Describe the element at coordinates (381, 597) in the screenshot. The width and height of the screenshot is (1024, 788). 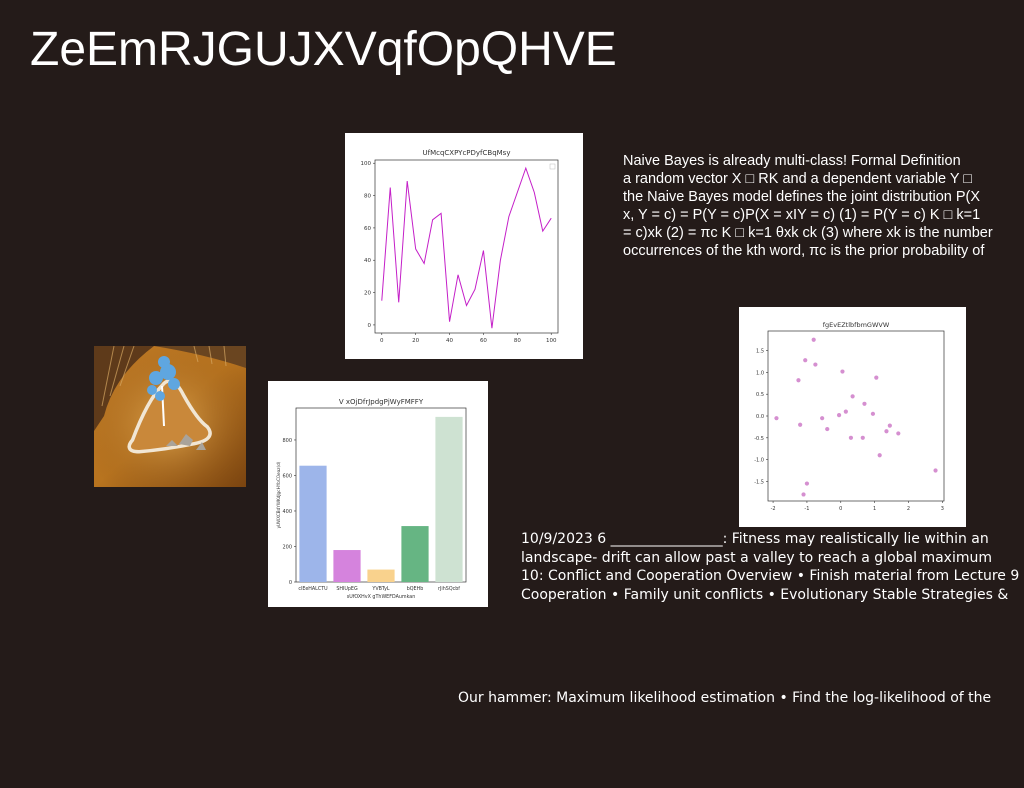
I see `x-axis-label: sUfOXHvX gThWEFDAumkan` at that location.